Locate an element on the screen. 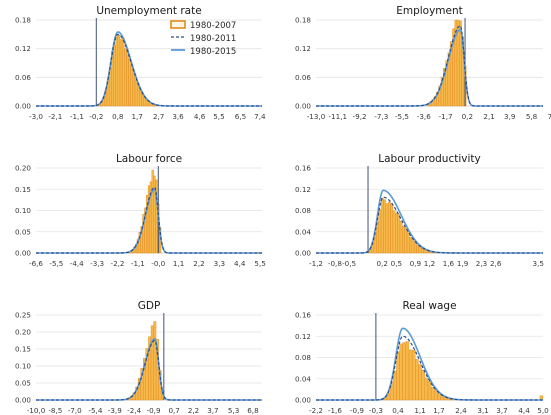  x-tick-label: 5,3 is located at coordinates (233, 410).